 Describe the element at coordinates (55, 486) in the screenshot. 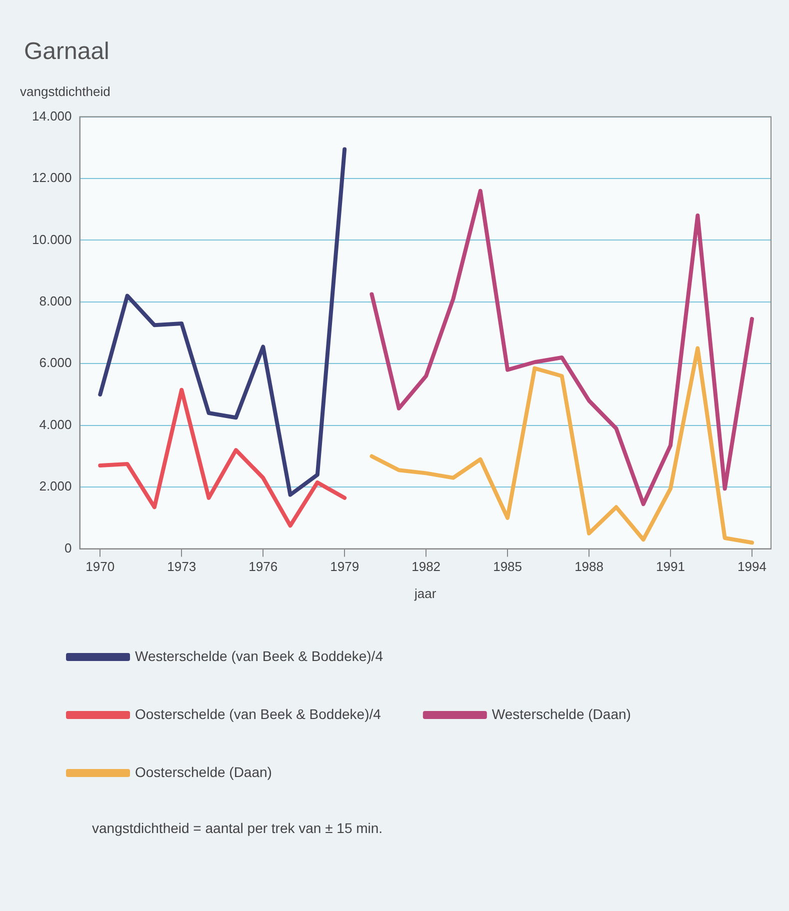

I see `y-tick-label: 2.000` at that location.